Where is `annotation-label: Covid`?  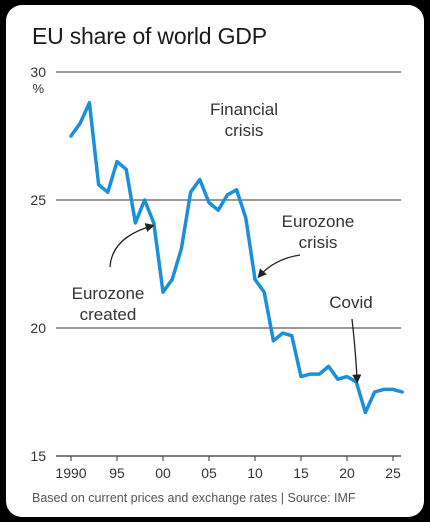
annotation-label: Covid is located at coordinates (350, 302).